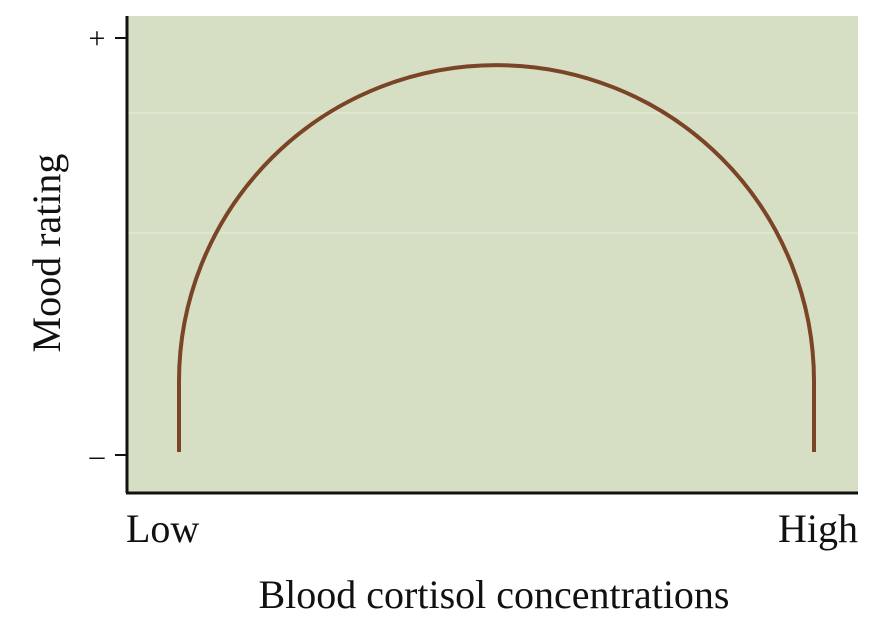 The height and width of the screenshot is (643, 888). Describe the element at coordinates (97, 38) in the screenshot. I see `y-tick-label-plus: +` at that location.